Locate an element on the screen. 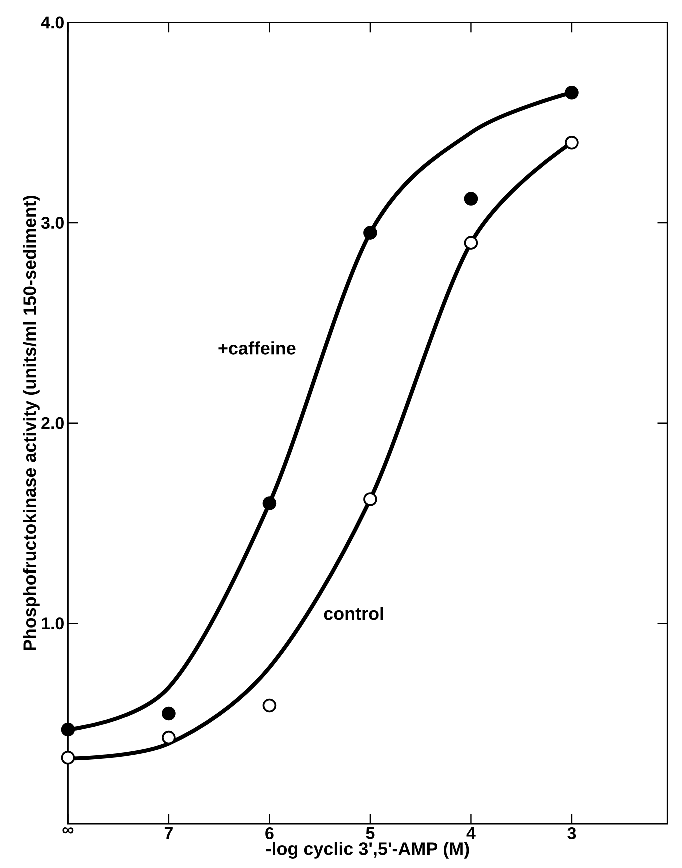  x-tick-label: 3 is located at coordinates (572, 833).